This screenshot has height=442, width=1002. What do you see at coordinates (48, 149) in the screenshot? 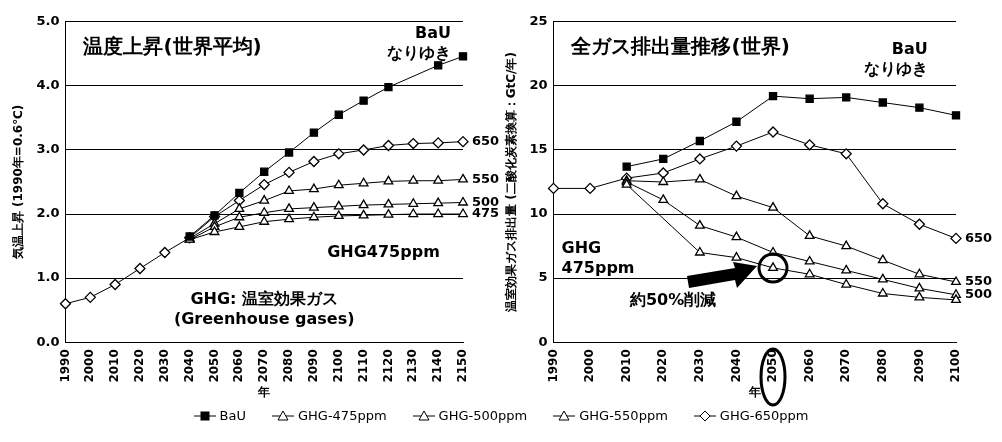
I see `y-tick-label: 3.0` at bounding box center [48, 149].